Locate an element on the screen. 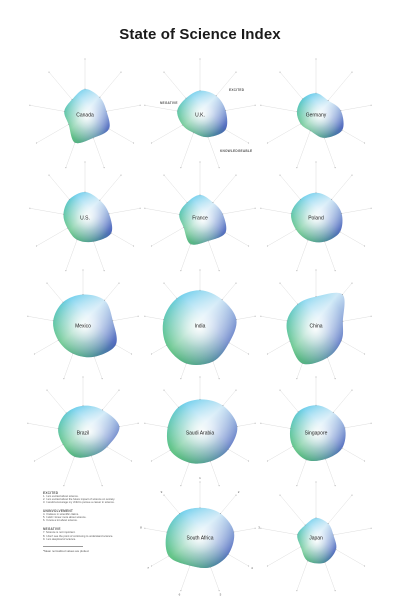  radar-canada: Canada is located at coordinates (85, 113).